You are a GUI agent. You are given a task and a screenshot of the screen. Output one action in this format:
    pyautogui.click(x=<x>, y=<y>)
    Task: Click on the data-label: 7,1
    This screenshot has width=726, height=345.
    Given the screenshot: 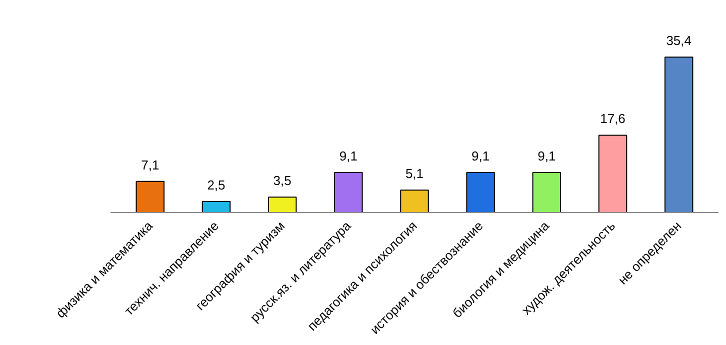 What is the action you would take?
    pyautogui.click(x=150, y=164)
    